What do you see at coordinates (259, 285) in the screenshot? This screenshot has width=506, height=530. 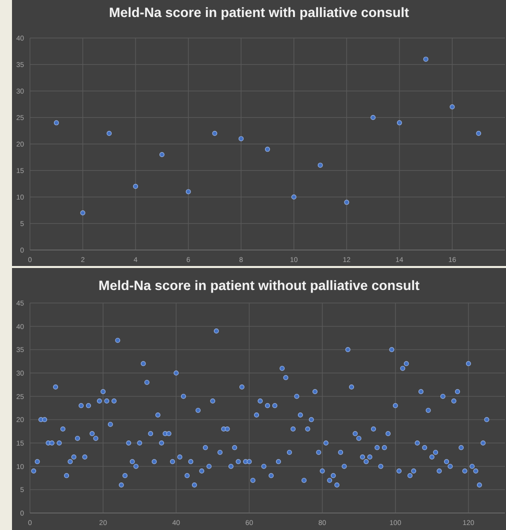 I see `chart-title: Meld-Na score in patient without palliative consult` at bounding box center [259, 285].